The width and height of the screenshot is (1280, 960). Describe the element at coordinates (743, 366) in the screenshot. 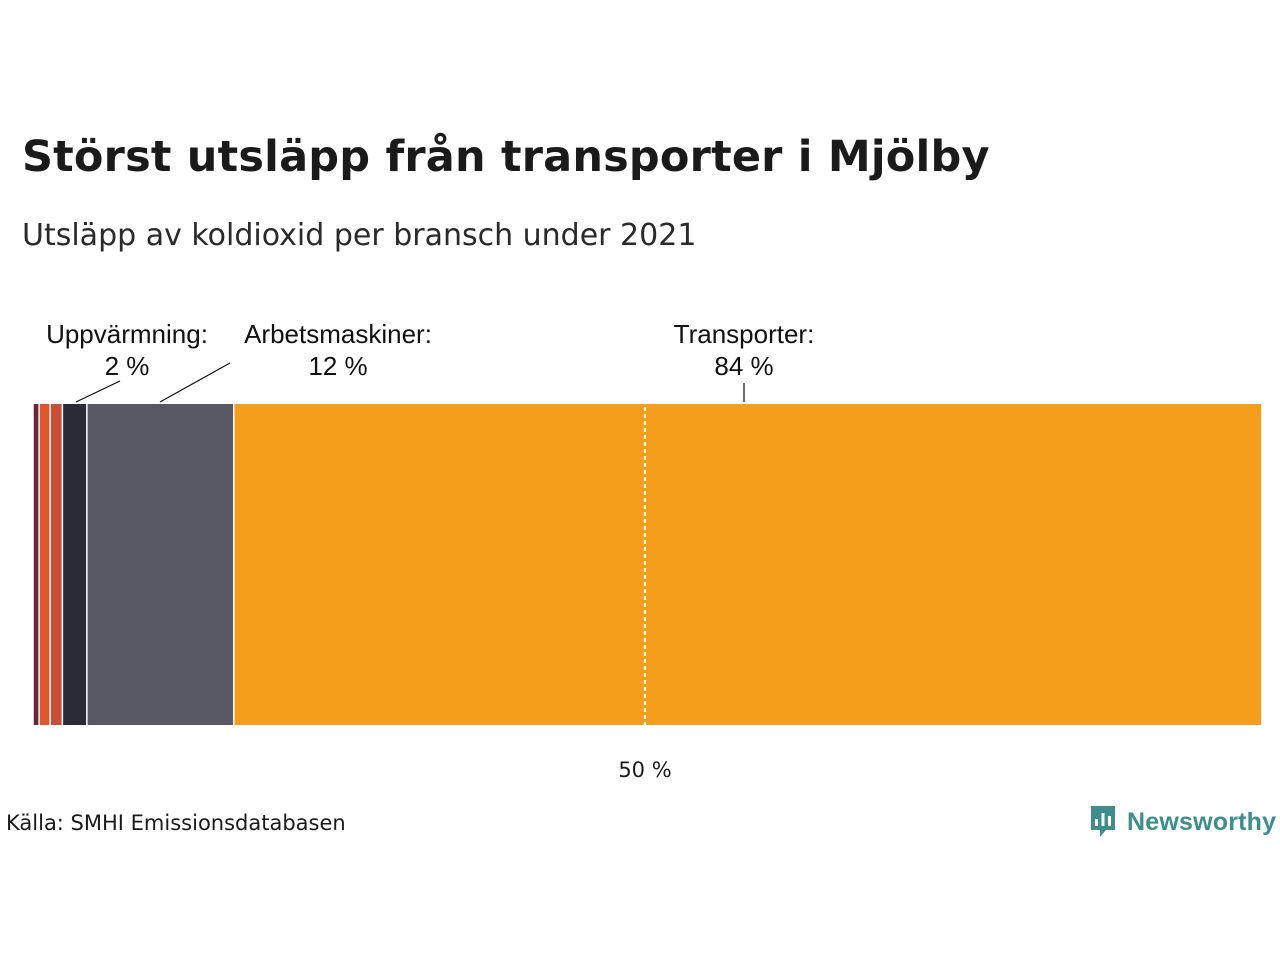

I see `label-value-transporter: 84 %` at that location.